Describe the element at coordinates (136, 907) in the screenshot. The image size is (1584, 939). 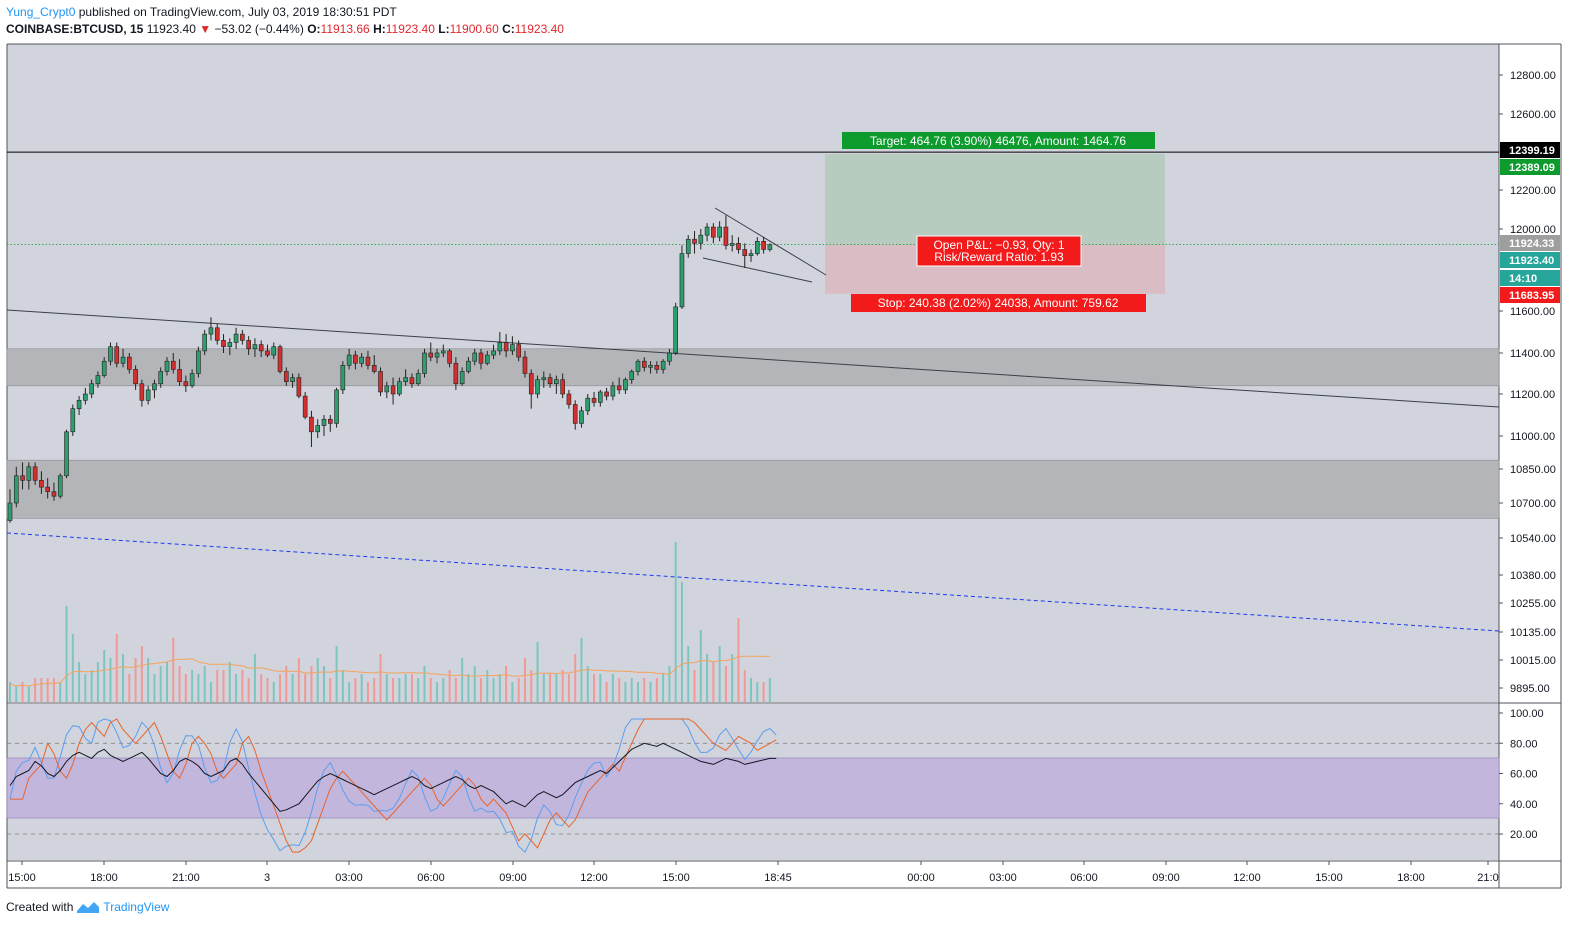
I see `tradingview-brand-link: TradingView` at that location.